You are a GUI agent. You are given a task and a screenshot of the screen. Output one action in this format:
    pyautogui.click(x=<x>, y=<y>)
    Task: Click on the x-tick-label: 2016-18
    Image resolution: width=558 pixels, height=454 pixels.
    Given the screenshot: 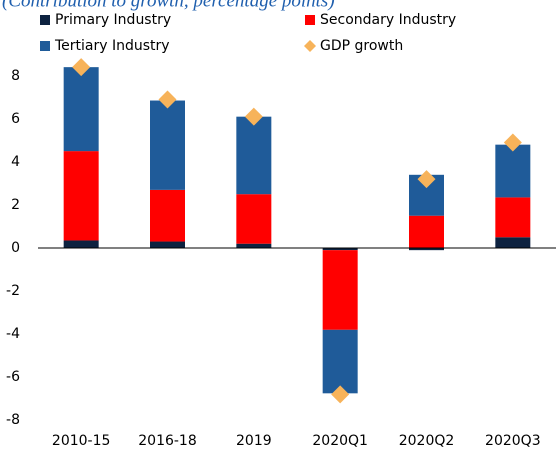 What is the action you would take?
    pyautogui.click(x=167, y=441)
    